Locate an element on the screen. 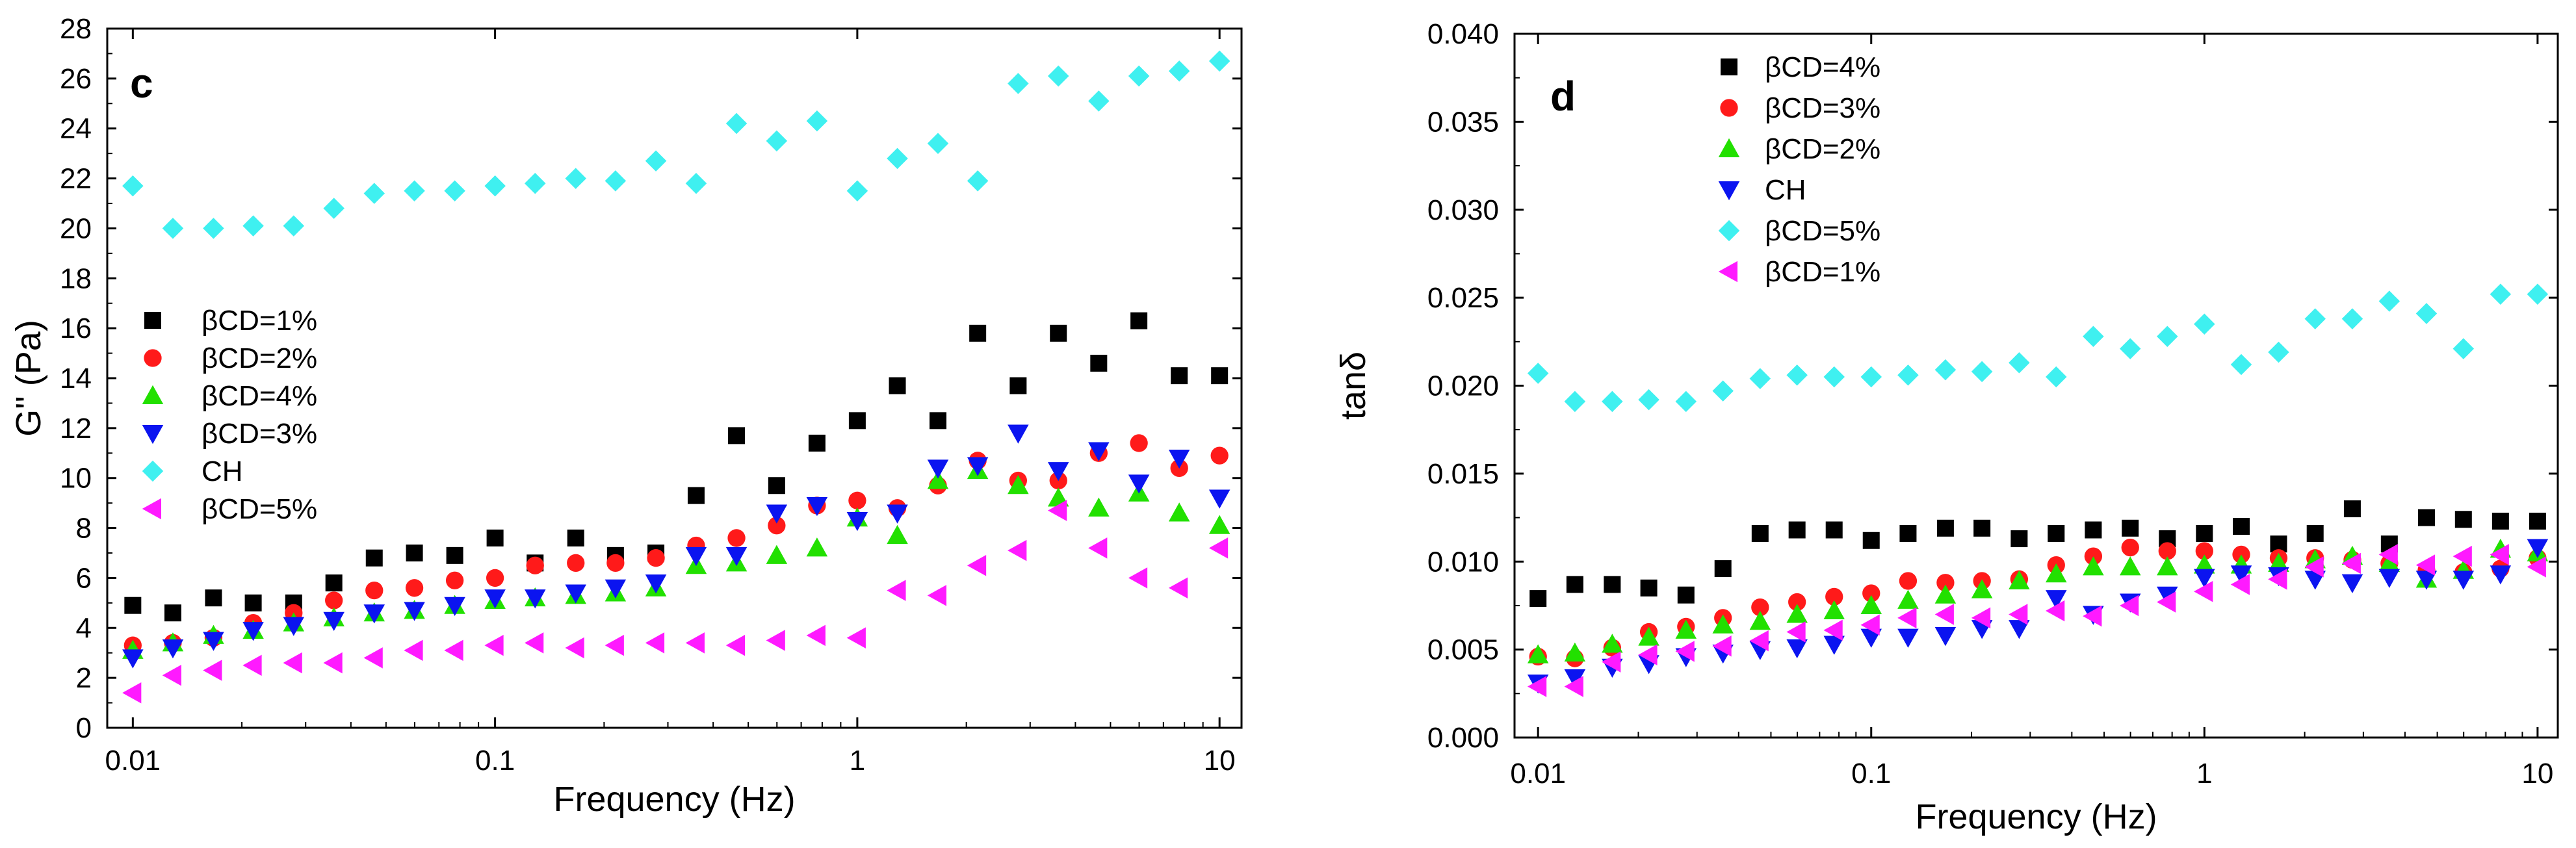 The width and height of the screenshot is (2576, 848). series-βCD=4% is located at coordinates (676, 559).